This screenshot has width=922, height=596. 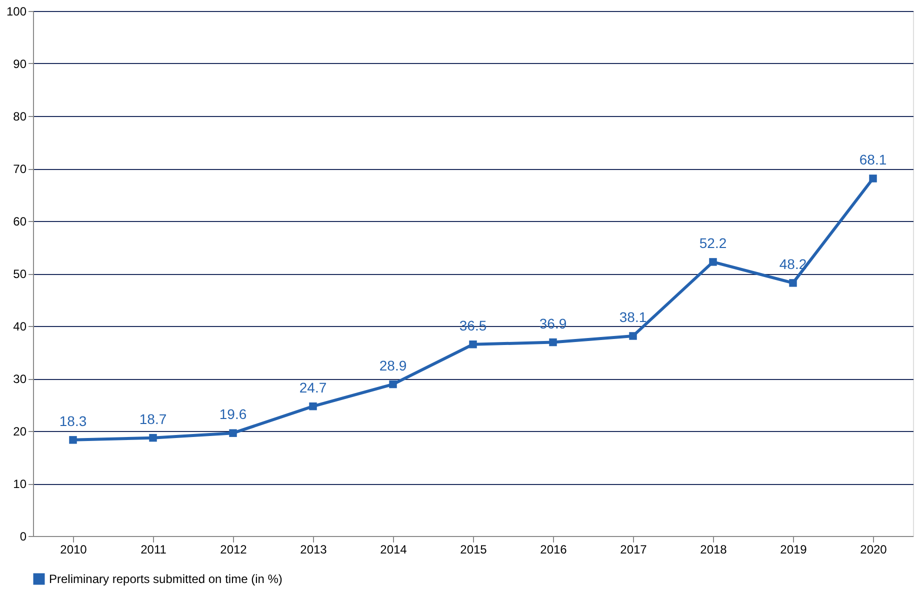 What do you see at coordinates (20, 169) in the screenshot?
I see `y-tick-label: 70` at bounding box center [20, 169].